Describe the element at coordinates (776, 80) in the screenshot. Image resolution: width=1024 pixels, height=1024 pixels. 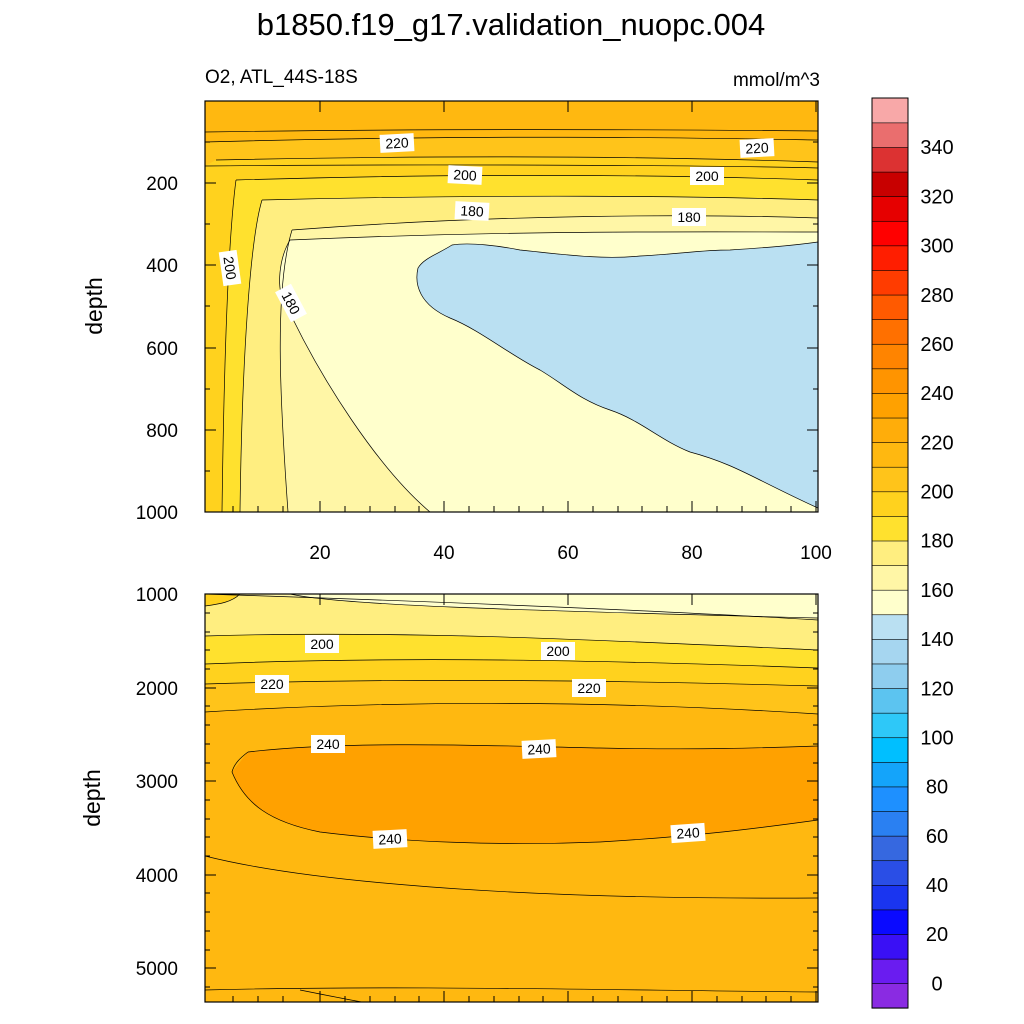
I see `units-label: mmol/m^3` at that location.